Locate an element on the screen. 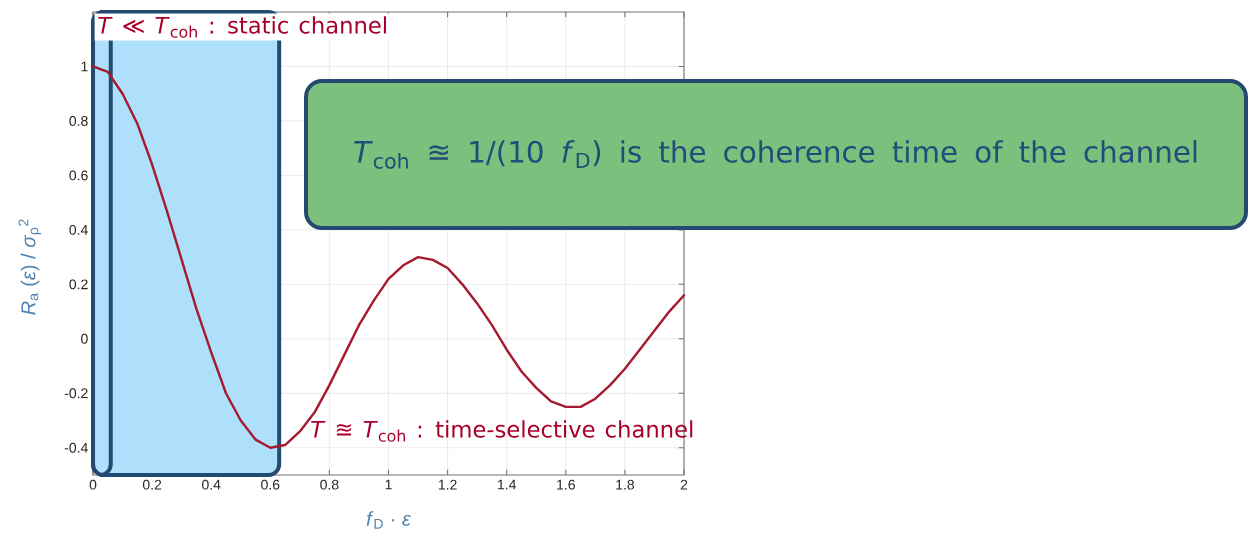 This screenshot has width=1249, height=535. x-tick-label: 0 is located at coordinates (93, 484).